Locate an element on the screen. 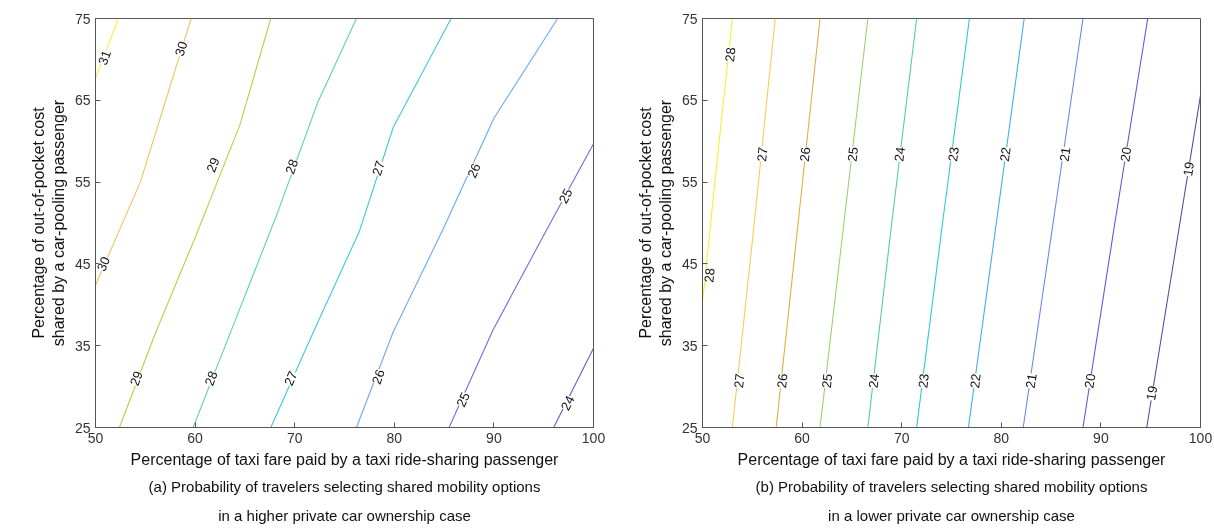 The width and height of the screenshot is (1214, 528). text: in a higher private car ownership case is located at coordinates (344, 515).